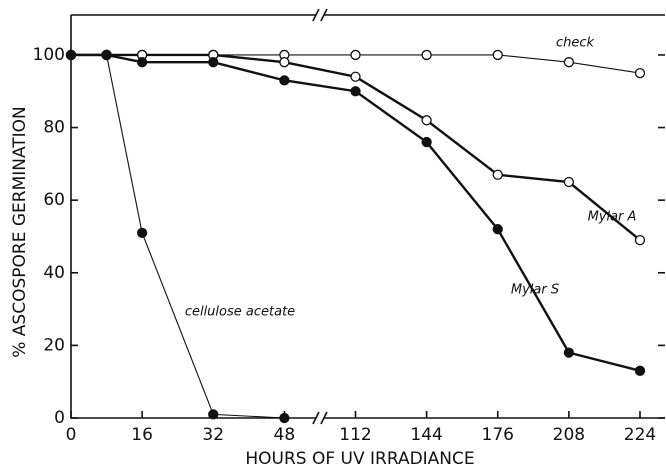  I want to click on y-tick-label: 0, so click(59, 418).